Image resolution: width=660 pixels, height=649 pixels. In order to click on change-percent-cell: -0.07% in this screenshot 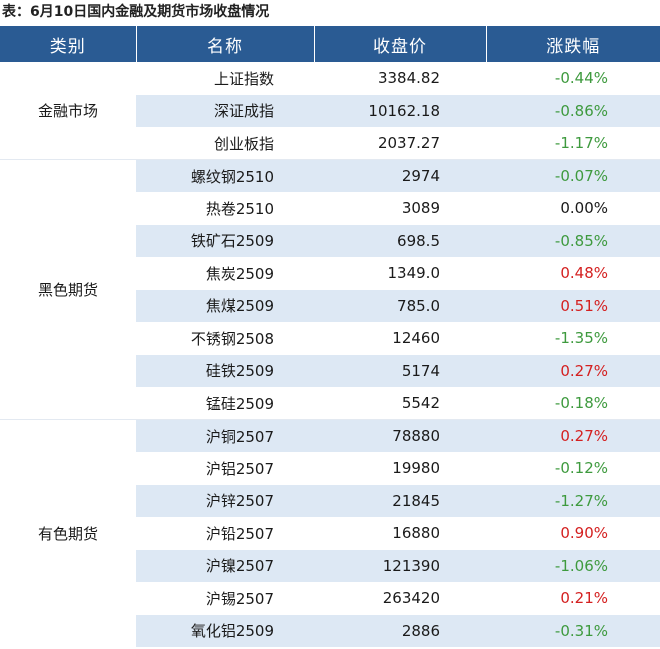, I will do `click(573, 175)`.